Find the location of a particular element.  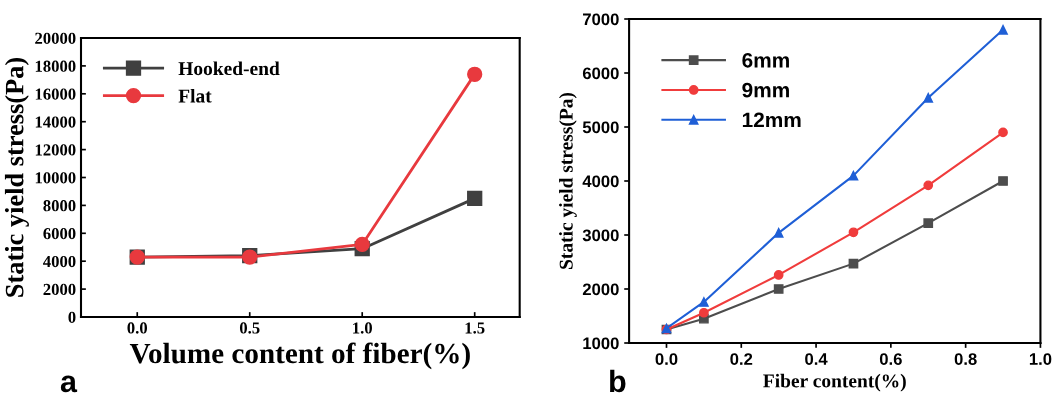

x-axis-title: Fiber content(%) is located at coordinates (834, 382).